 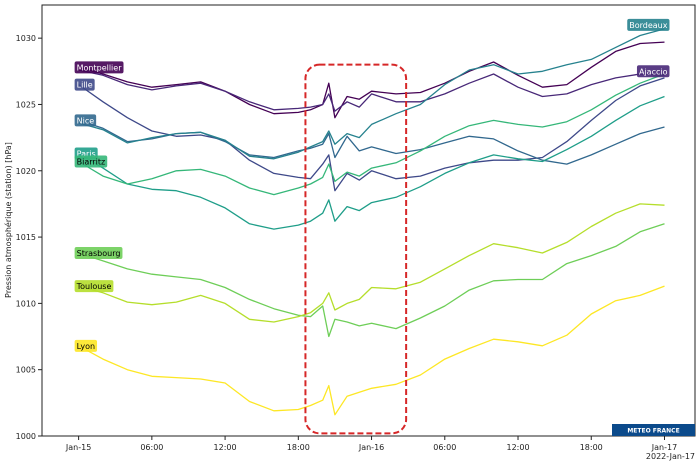 I want to click on series-line-ajaccio, so click(x=371, y=90).